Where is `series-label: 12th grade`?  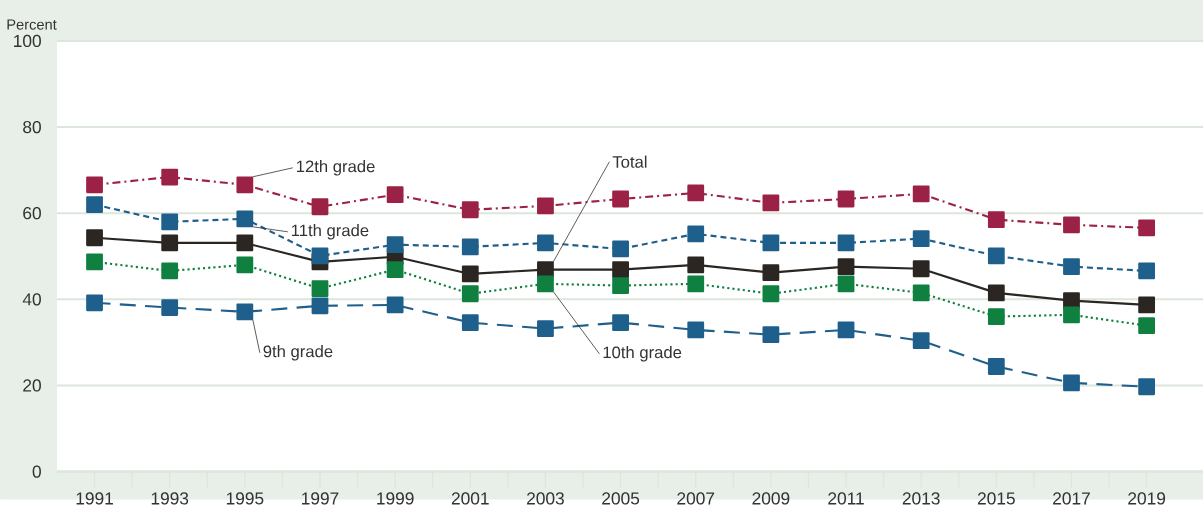 series-label: 12th grade is located at coordinates (336, 168).